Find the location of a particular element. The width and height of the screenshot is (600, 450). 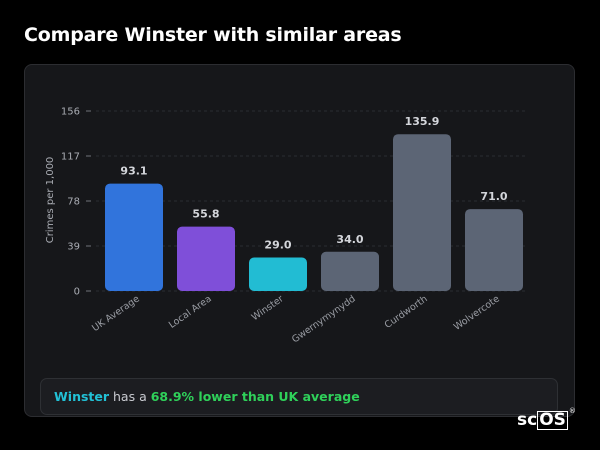

y-axis: 0 39 78 117 156 is located at coordinates (76, 202).